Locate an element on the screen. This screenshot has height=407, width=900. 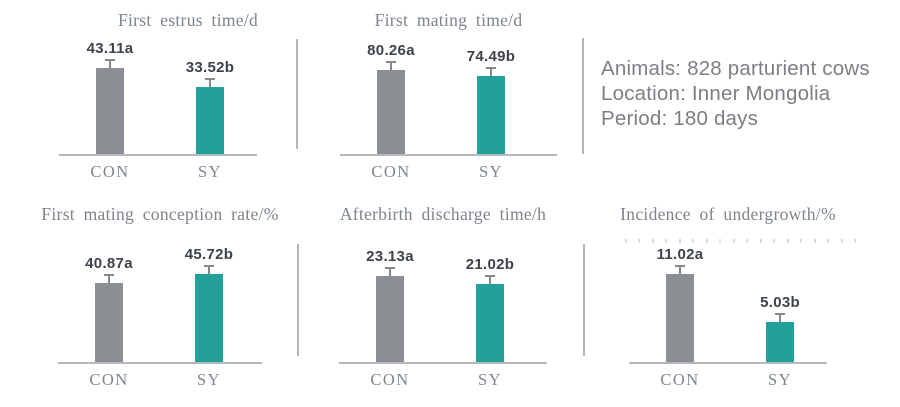
bar-group-con: 40.87a is located at coordinates (109, 308).